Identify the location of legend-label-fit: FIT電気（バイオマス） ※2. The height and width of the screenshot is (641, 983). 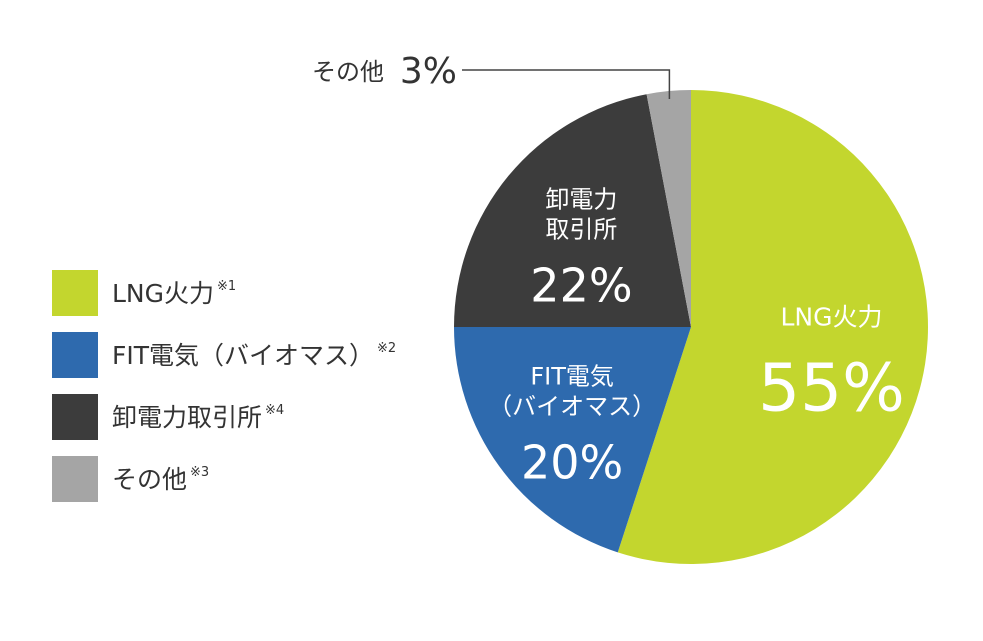
(254, 355).